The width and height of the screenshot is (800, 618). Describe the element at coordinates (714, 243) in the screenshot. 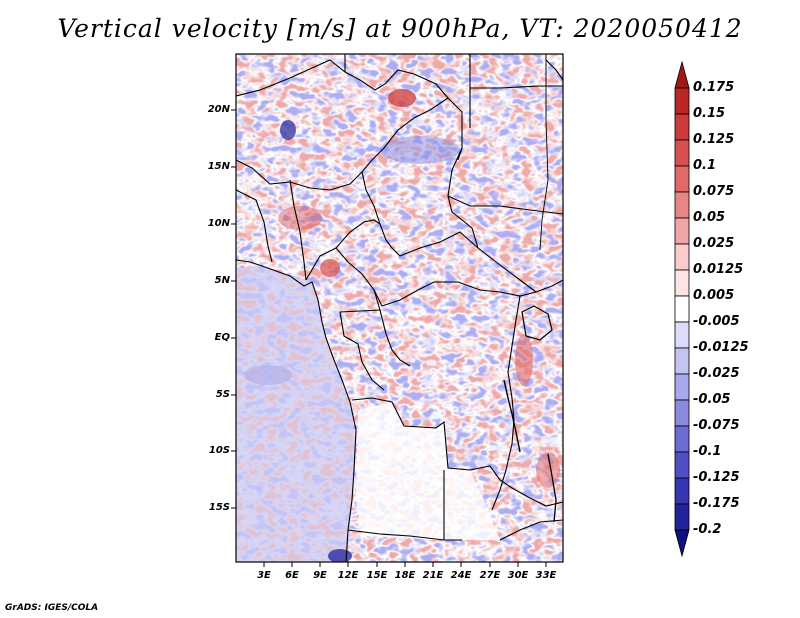

I see `colorbar-label: 0.025` at that location.